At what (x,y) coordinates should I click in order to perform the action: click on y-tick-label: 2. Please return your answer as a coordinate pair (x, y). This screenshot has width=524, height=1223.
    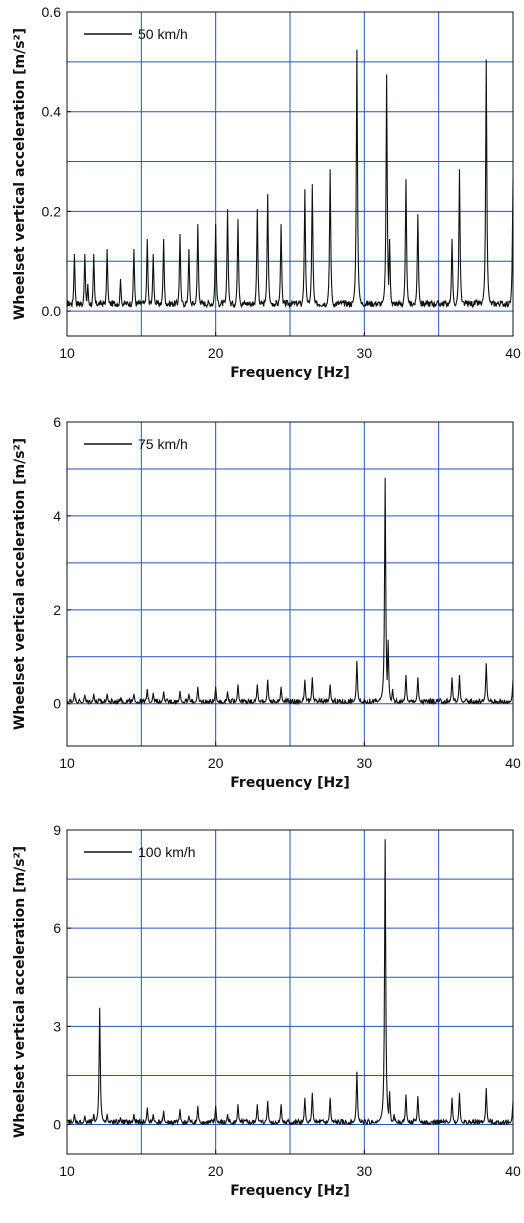
    Looking at the image, I should click on (57, 610).